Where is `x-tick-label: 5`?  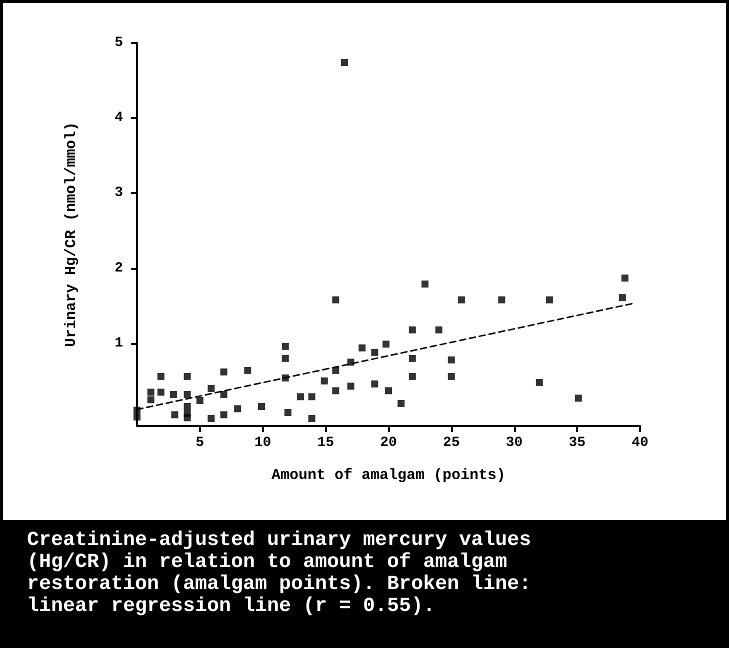
x-tick-label: 5 is located at coordinates (200, 443).